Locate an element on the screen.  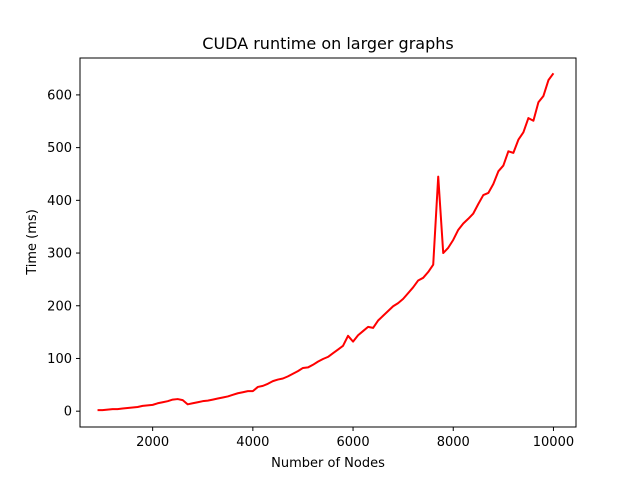
y-axis: 0 100 200 300 400 500 600 is located at coordinates (63, 254).